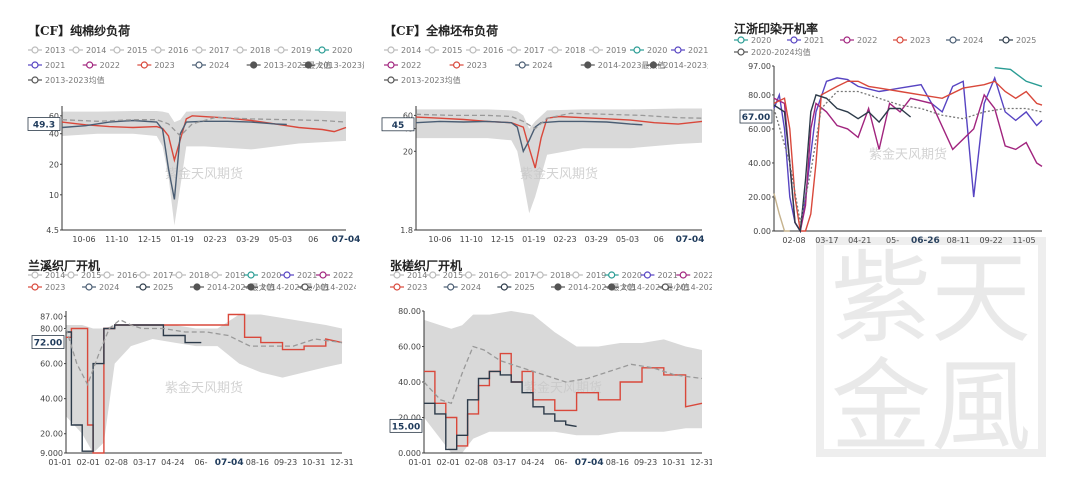  What do you see at coordinates (54, 116) in the screenshot?
I see `y-tick-label: 60` at bounding box center [54, 116].